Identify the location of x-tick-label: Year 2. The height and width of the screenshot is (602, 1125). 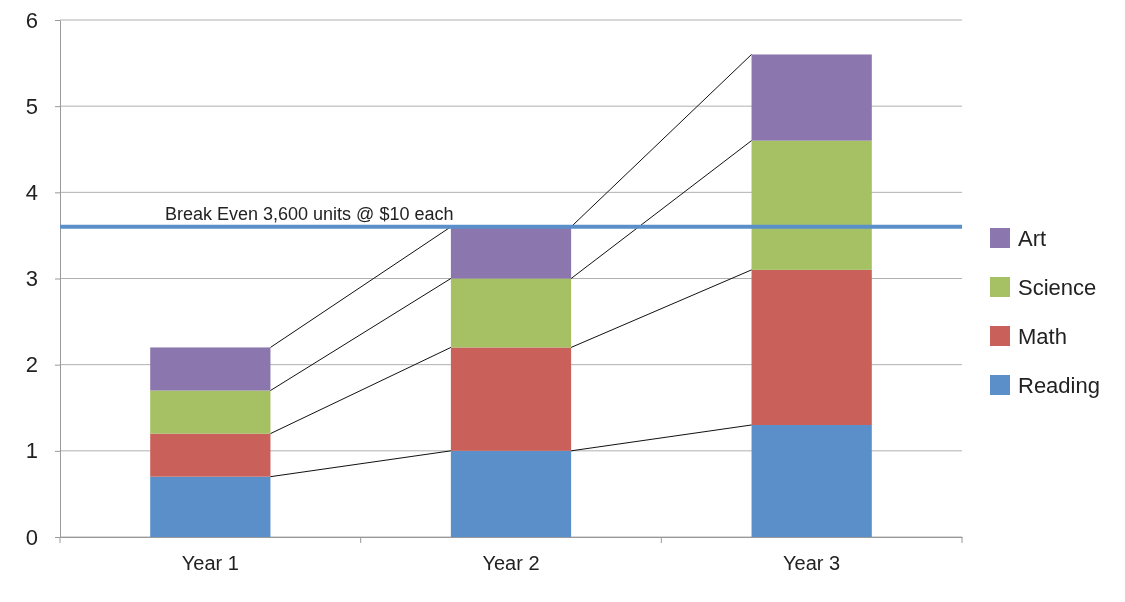
(511, 563).